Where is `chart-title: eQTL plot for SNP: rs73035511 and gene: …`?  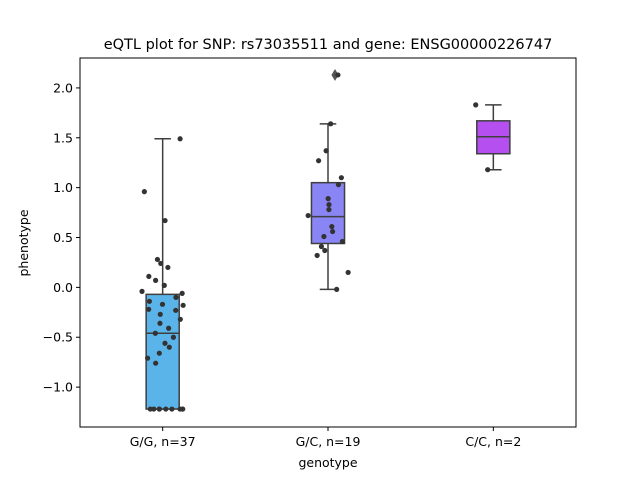 chart-title: eQTL plot for SNP: rs73035511 and gene: … is located at coordinates (328, 45).